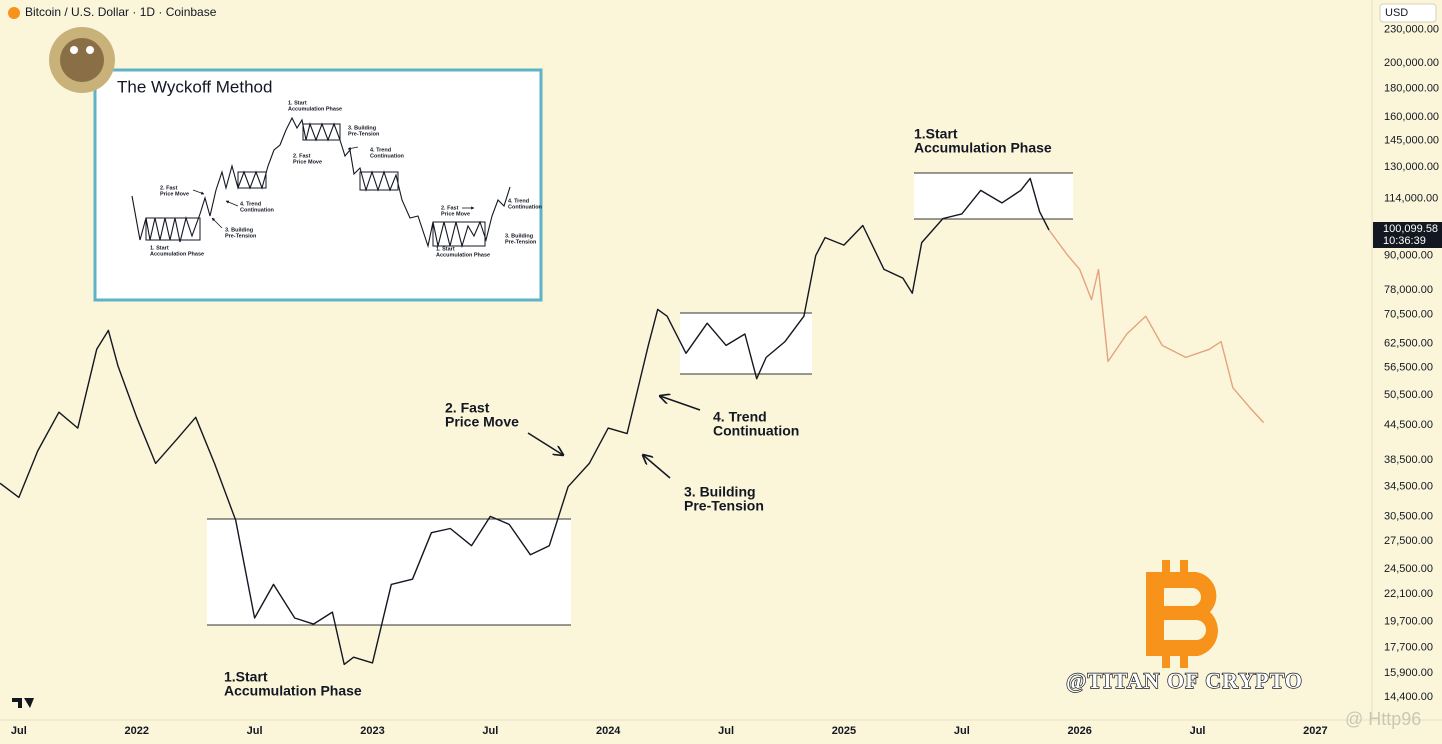  Describe the element at coordinates (1383, 719) in the screenshot. I see `credit: @ Http96` at that location.